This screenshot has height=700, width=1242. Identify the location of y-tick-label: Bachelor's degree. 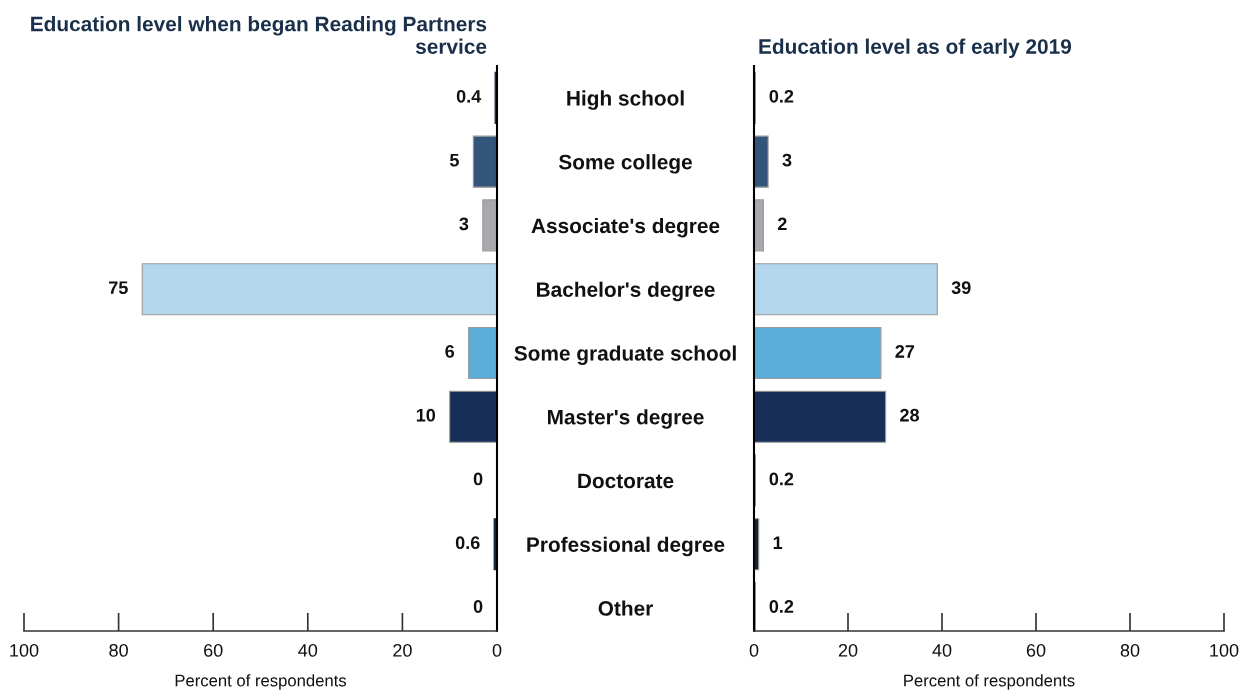
(626, 291).